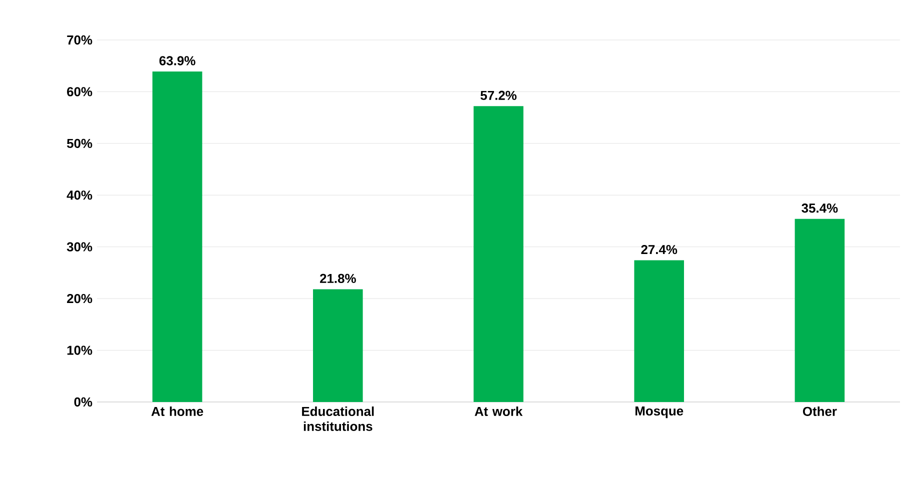 This screenshot has width=911, height=477. I want to click on data-label: 57.2%, so click(498, 95).